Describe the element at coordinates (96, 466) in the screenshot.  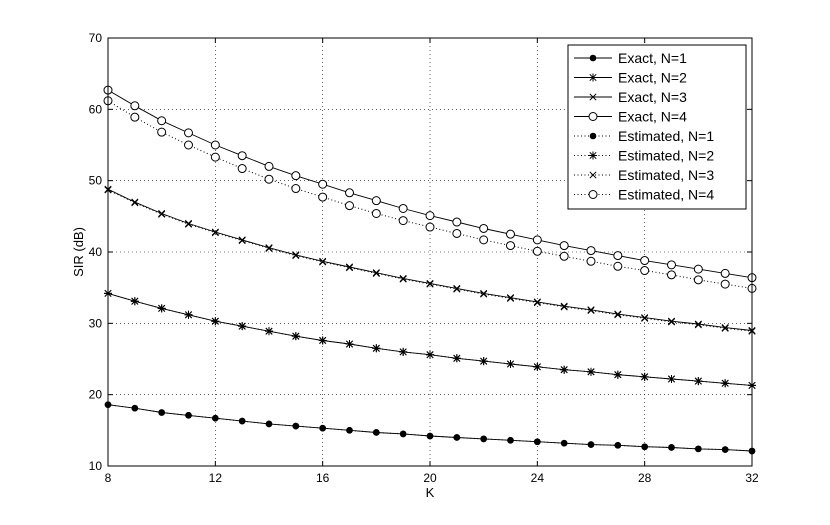
I see `y-tick-label: 10` at that location.